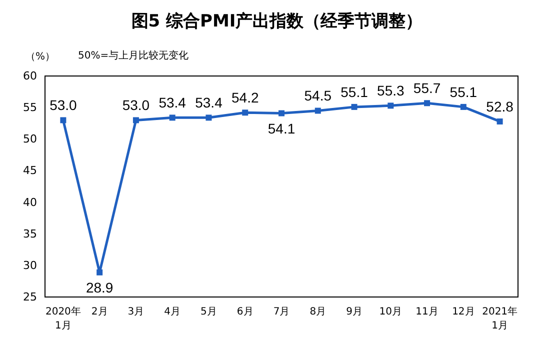 Image resolution: width=554 pixels, height=345 pixels. Describe the element at coordinates (100, 287) in the screenshot. I see `data-label: 28.9` at that location.